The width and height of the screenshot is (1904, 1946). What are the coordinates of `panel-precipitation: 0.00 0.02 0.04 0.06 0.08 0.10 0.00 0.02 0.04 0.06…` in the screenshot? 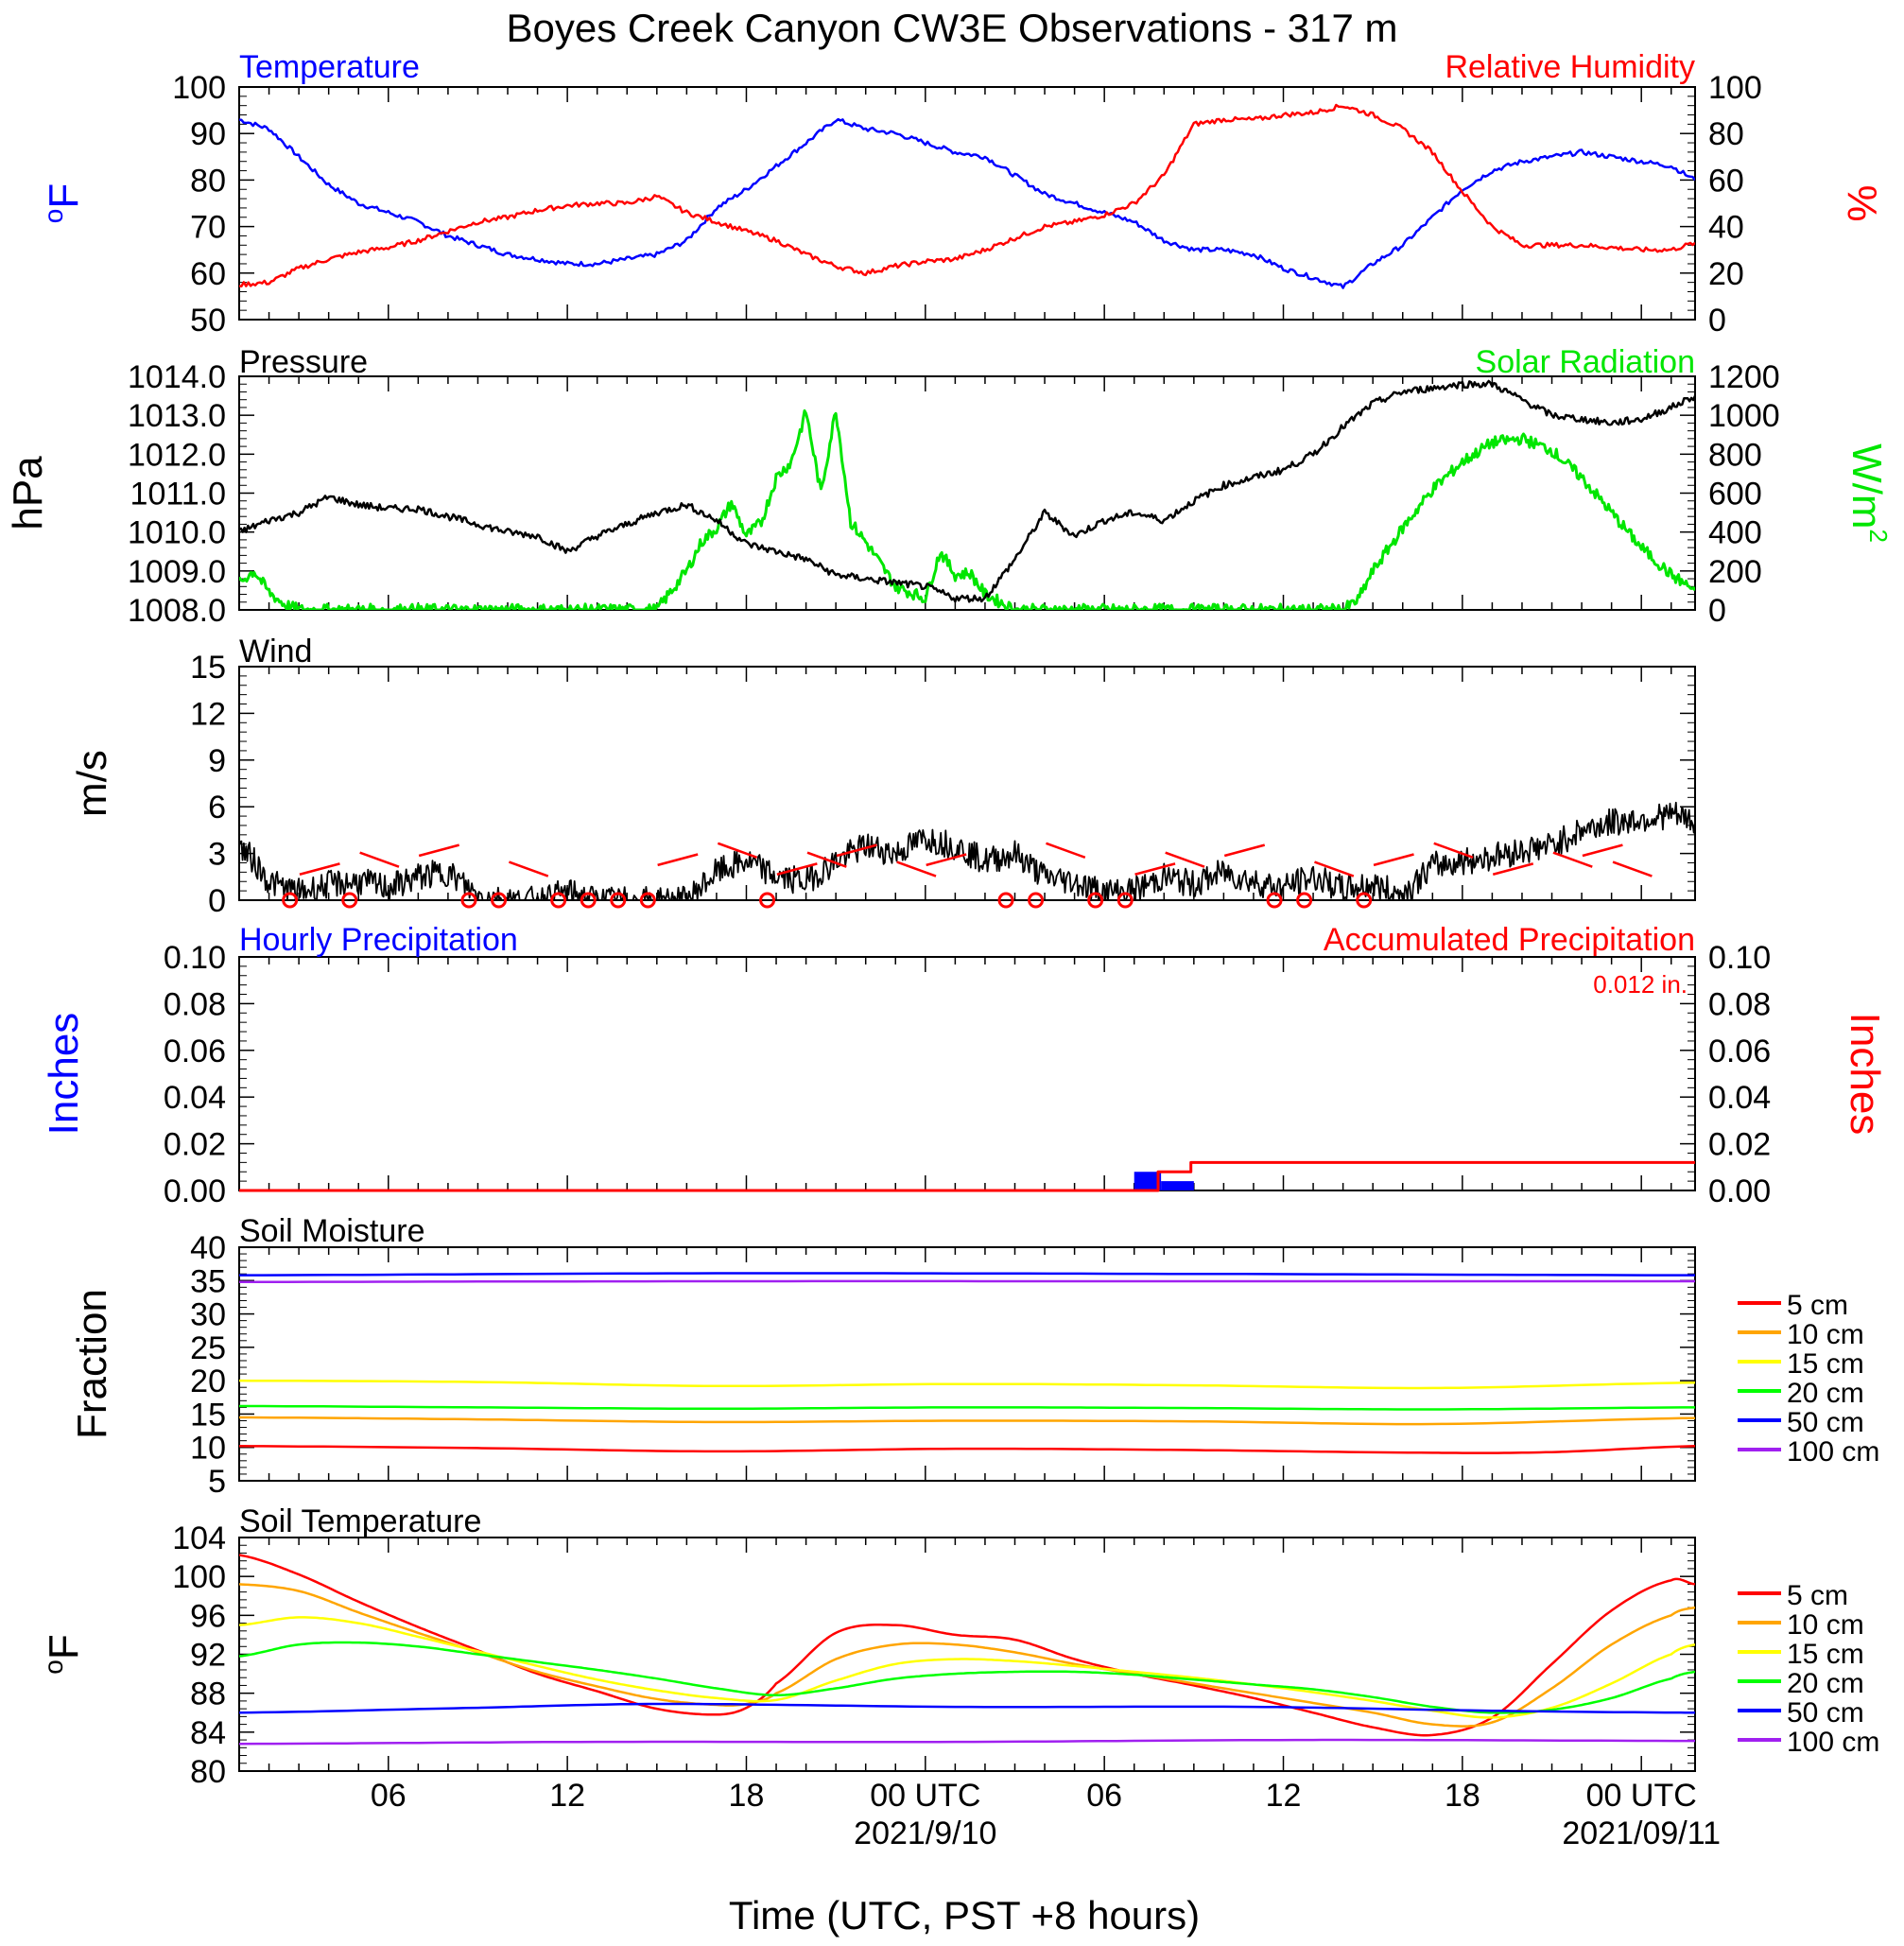 It's located at (964, 1065).